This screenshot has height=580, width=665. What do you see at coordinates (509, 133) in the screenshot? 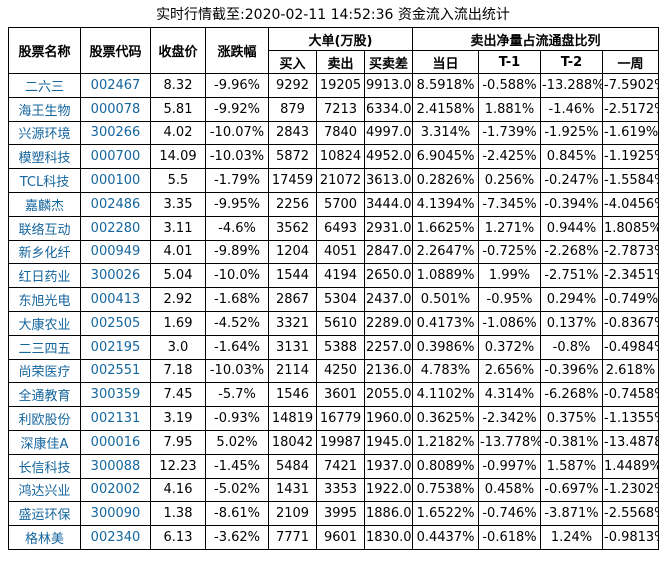
I see `net-ratio-t1-cell: -1.739%` at bounding box center [509, 133].